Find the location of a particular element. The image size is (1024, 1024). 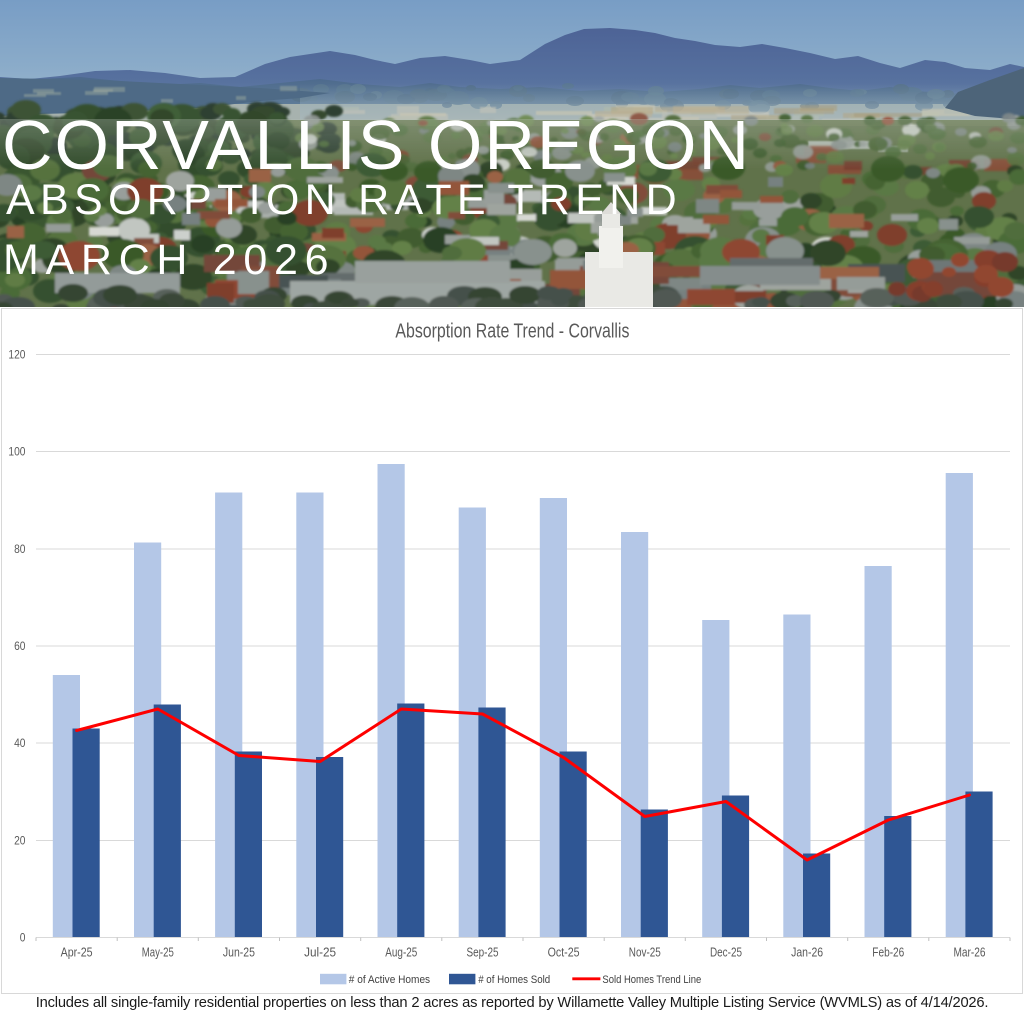

svg-text: May-25 is located at coordinates (158, 951).